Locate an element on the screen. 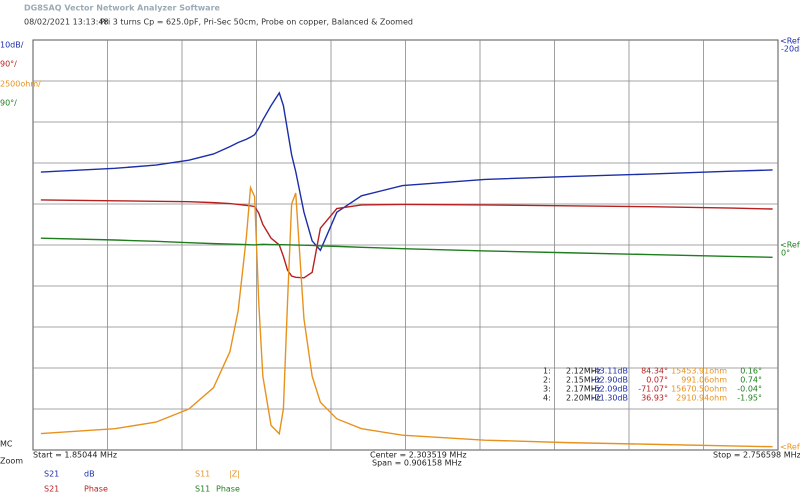 The width and height of the screenshot is (800, 500). marker-s11-z: 15670.50ohm is located at coordinates (699, 389).